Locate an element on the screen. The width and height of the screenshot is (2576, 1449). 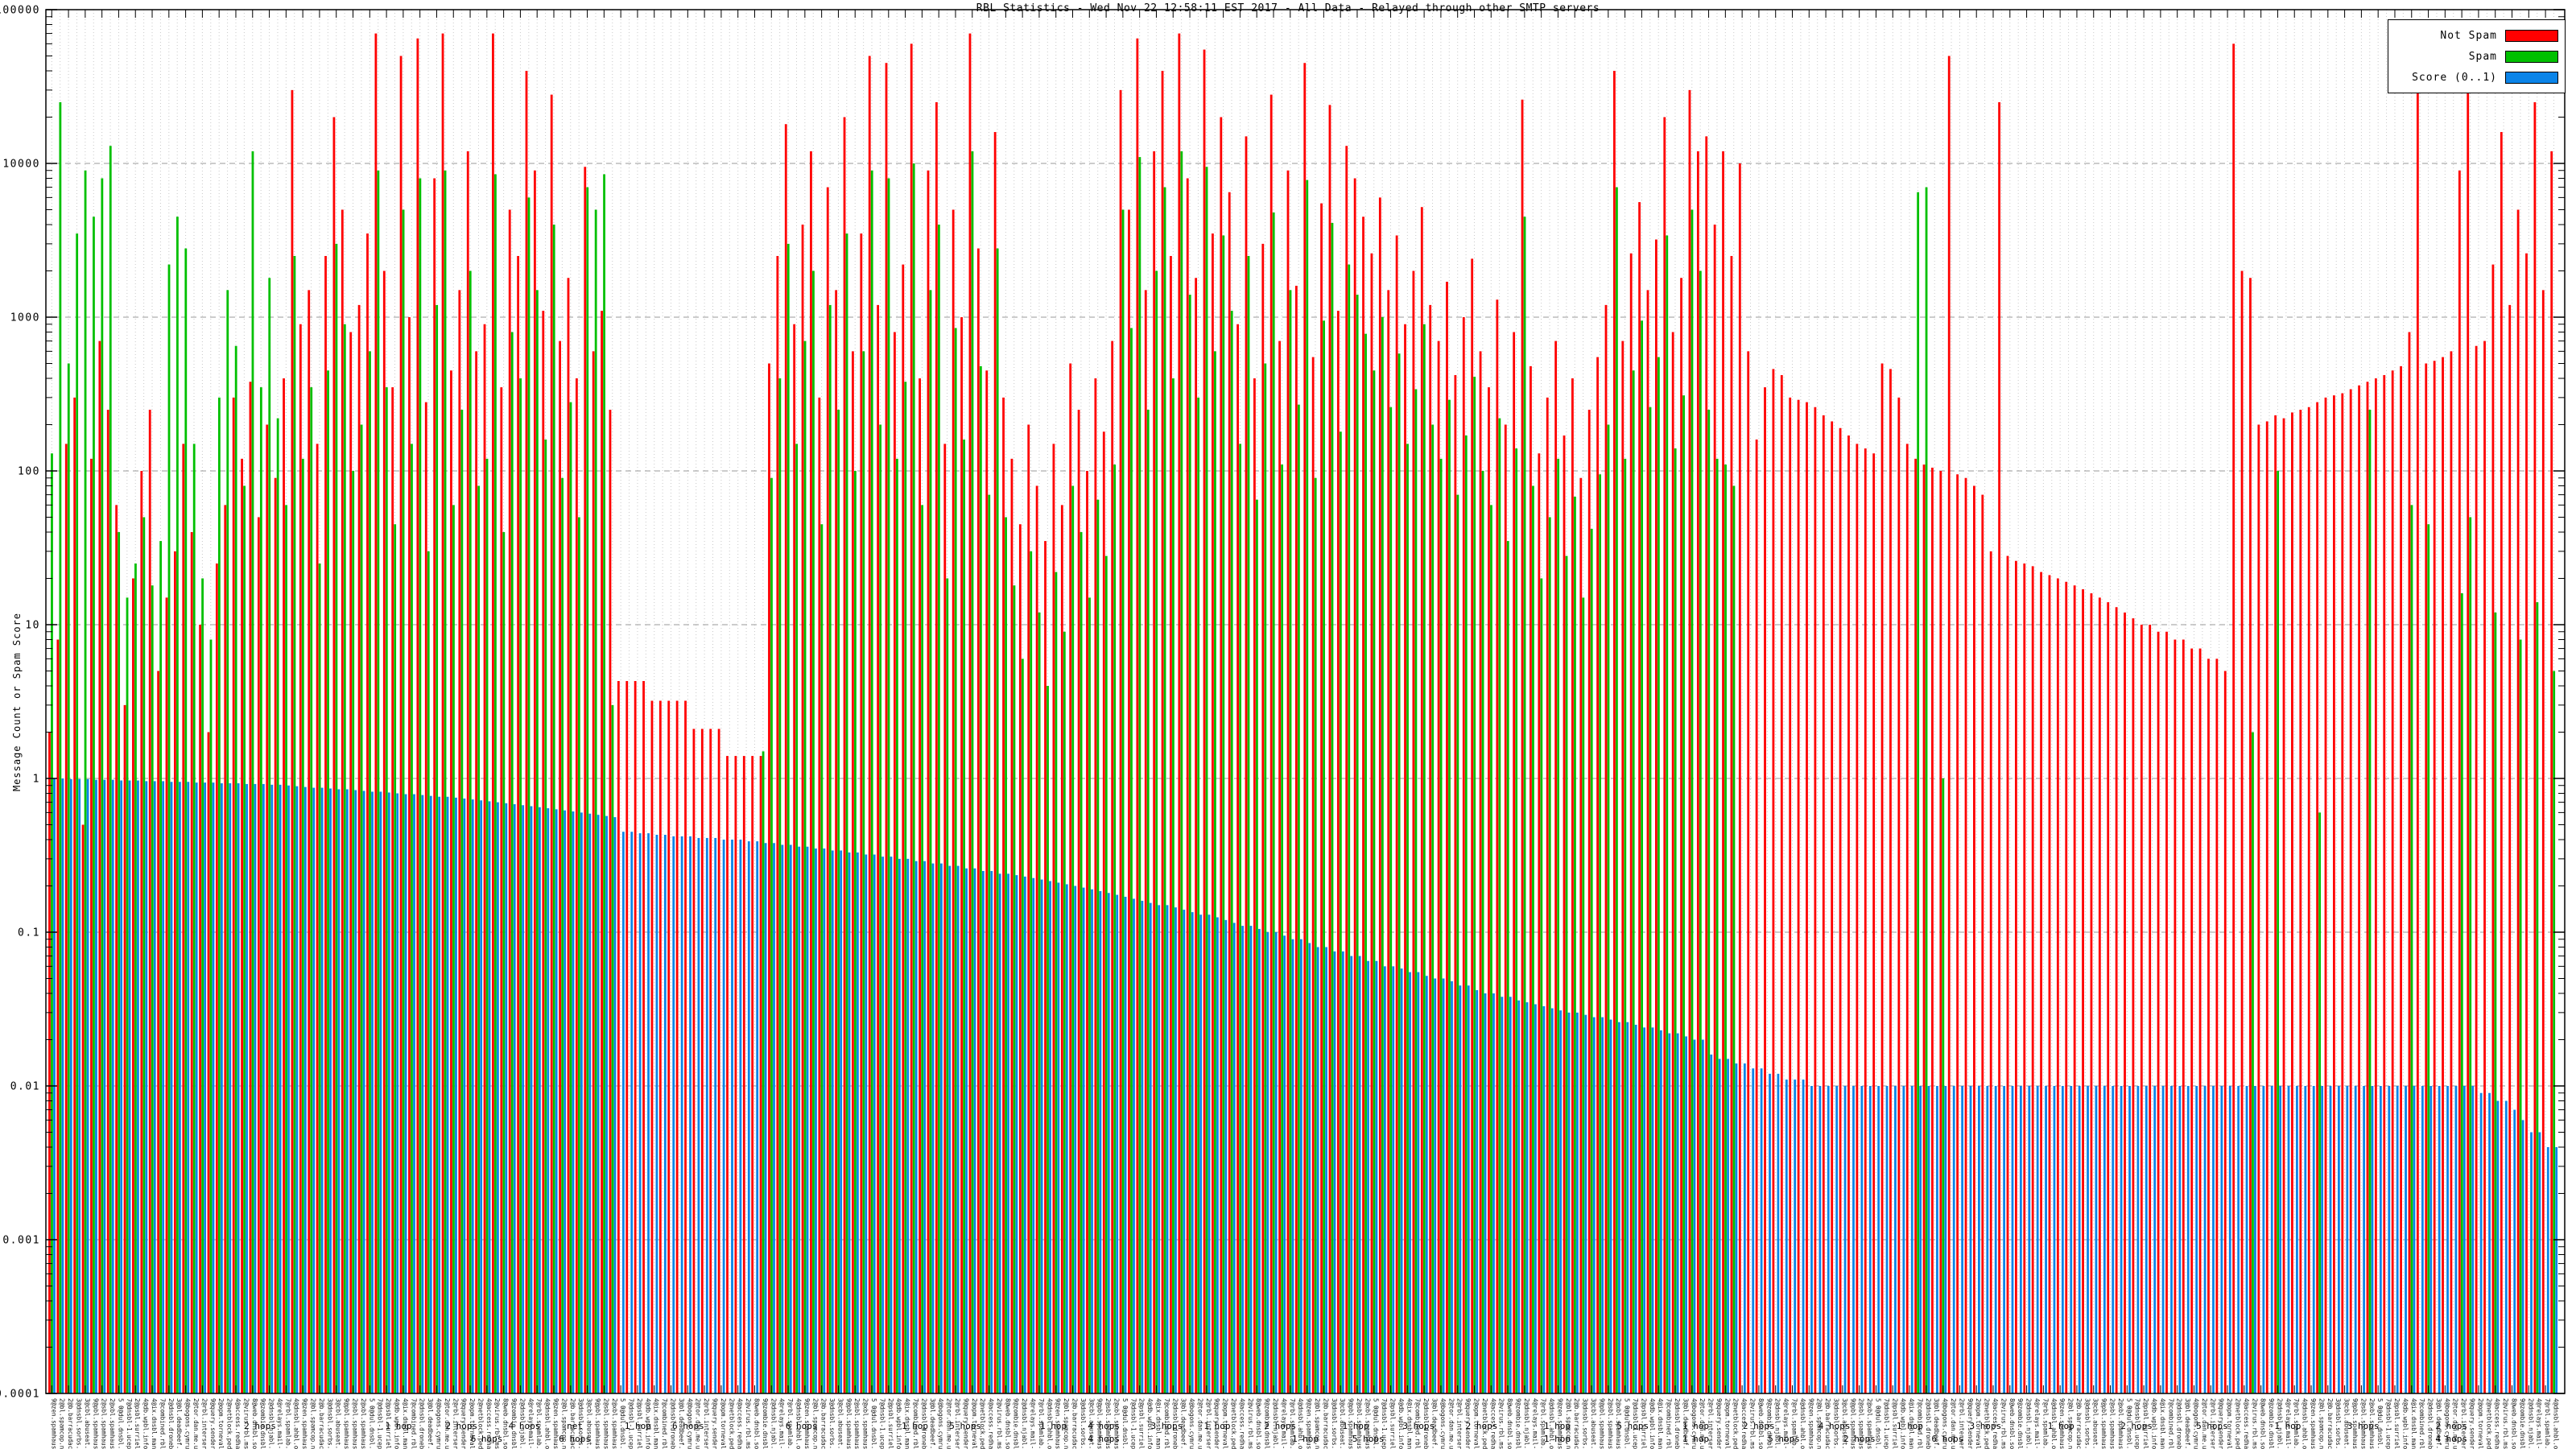
svg-text: 100000 is located at coordinates (20, 11).